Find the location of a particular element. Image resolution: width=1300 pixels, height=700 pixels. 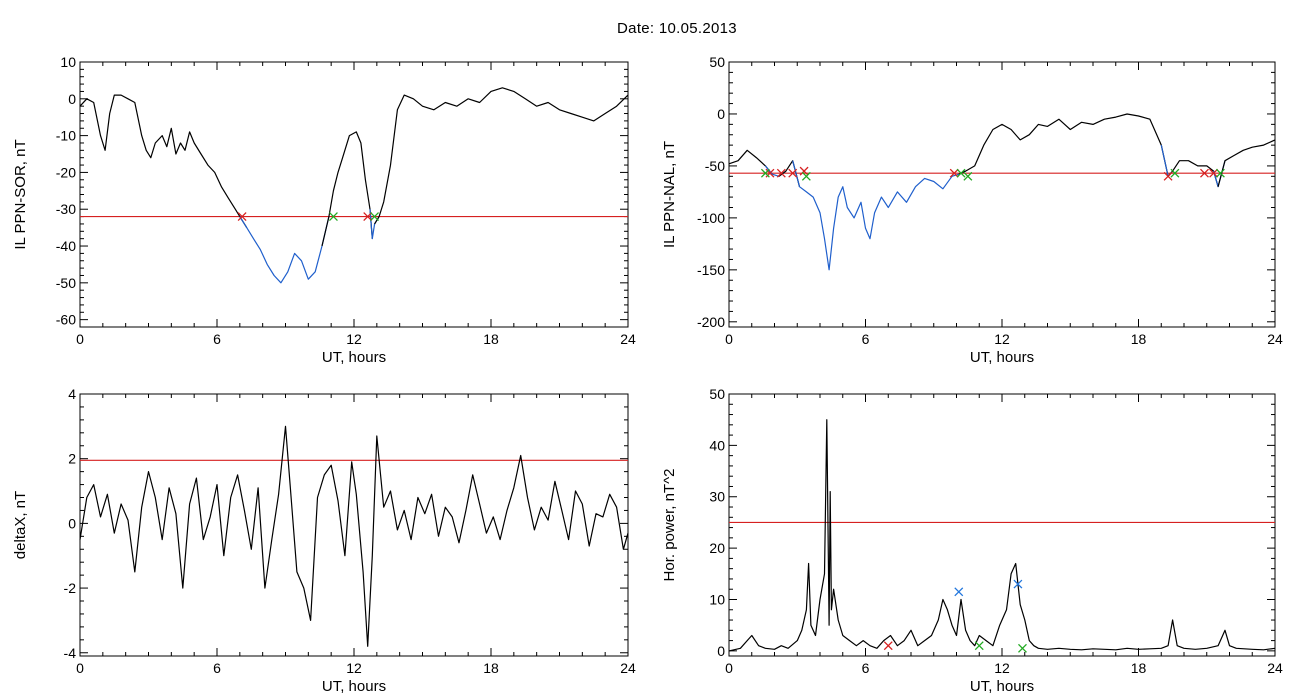

y-tick-label: -50 is located at coordinates (715, 166).